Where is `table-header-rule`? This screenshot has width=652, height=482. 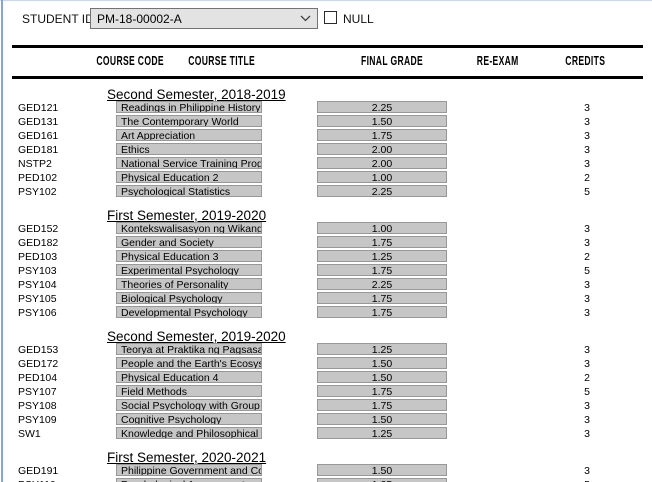
table-header-rule is located at coordinates (327, 77).